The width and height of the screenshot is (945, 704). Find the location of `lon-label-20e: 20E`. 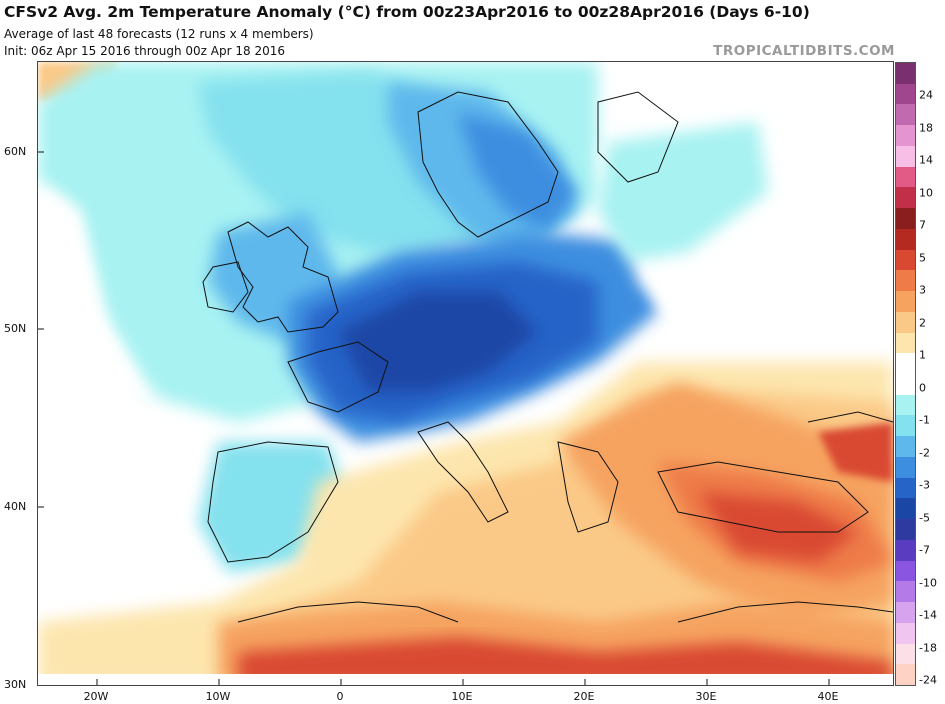

lon-label-20e: 20E is located at coordinates (584, 696).